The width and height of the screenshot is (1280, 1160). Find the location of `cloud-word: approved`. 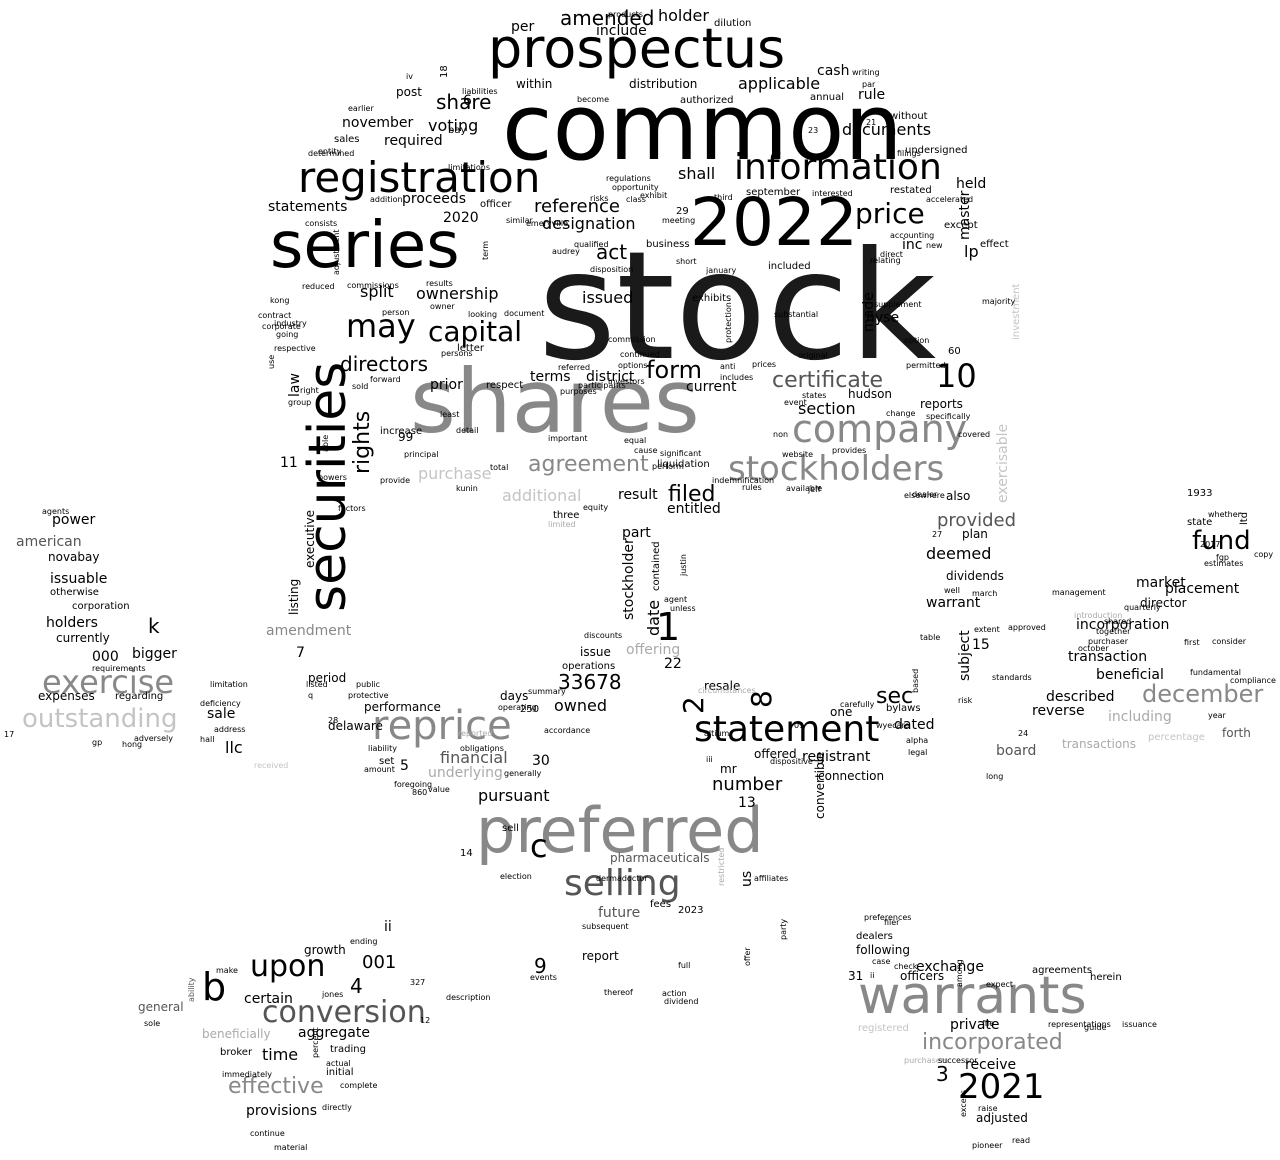

cloud-word: approved is located at coordinates (1027, 627).